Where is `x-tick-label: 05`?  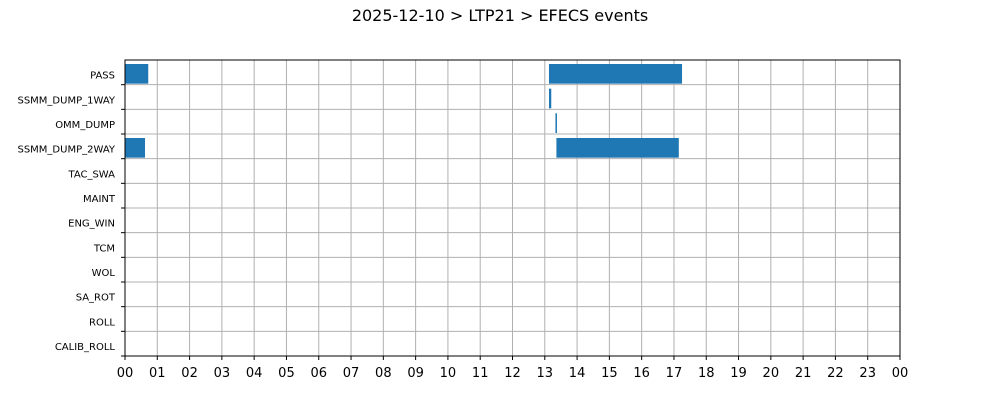 x-tick-label: 05 is located at coordinates (286, 373).